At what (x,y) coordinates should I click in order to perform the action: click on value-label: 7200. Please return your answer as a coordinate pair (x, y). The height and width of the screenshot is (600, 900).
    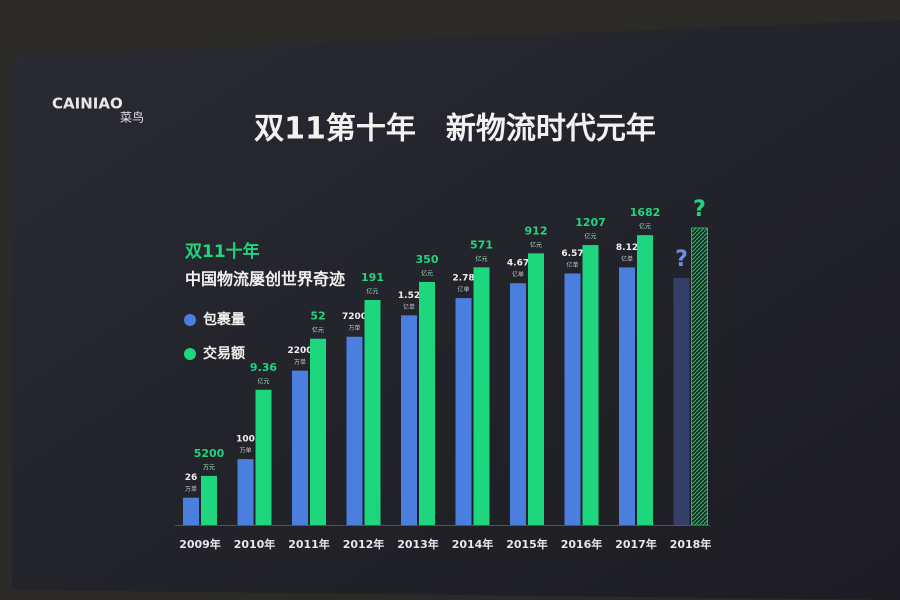
    Looking at the image, I should click on (354, 317).